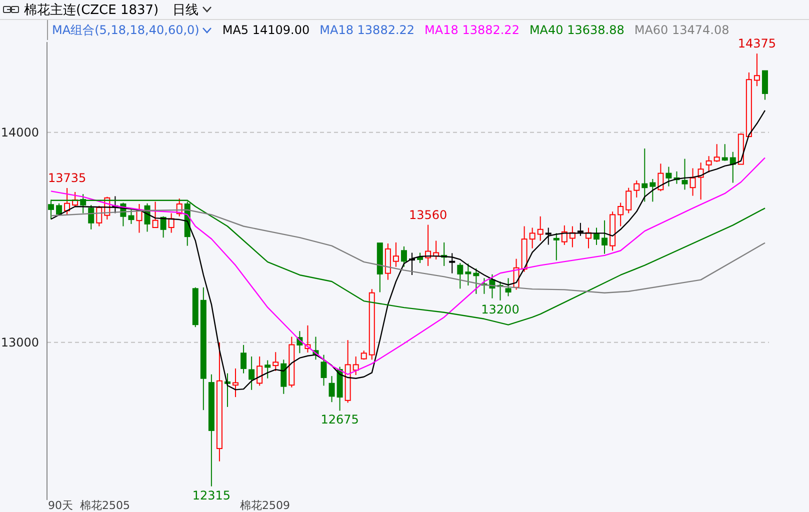 Image resolution: width=809 pixels, height=512 pixels. I want to click on chart-subtitle: 日线, so click(185, 10).